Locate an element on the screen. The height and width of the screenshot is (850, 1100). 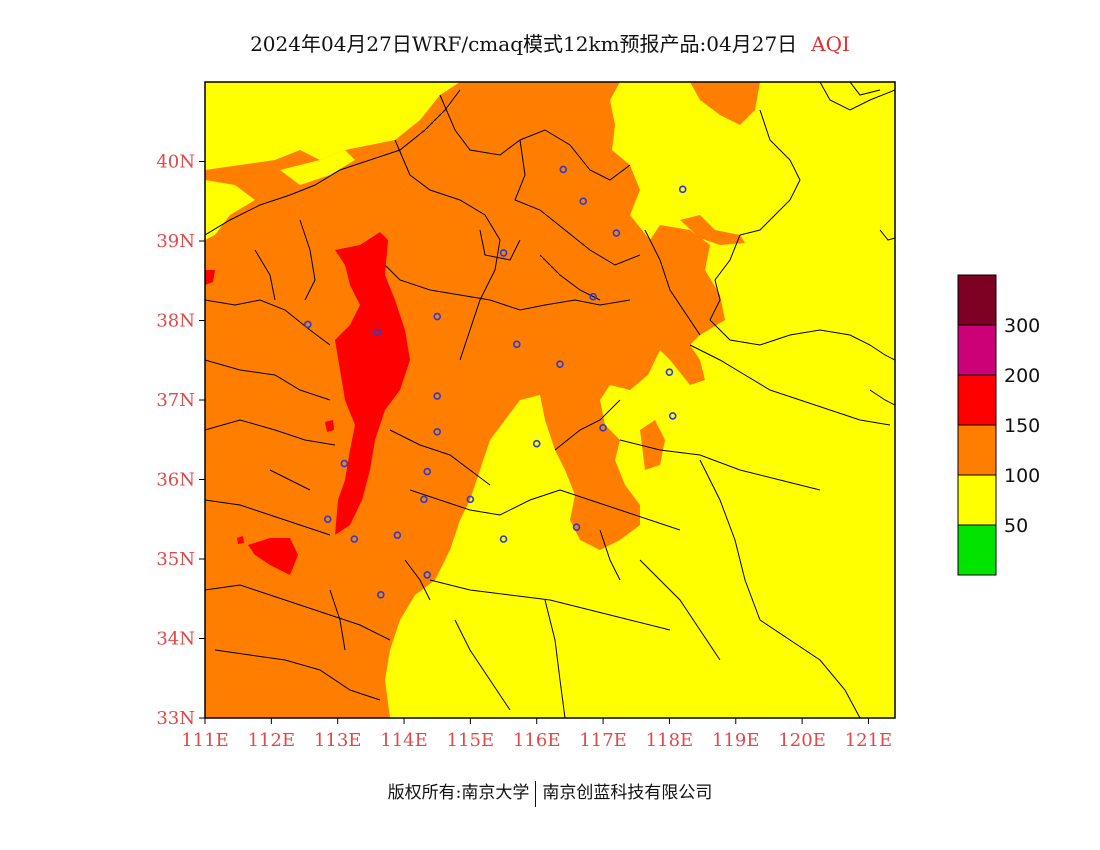
aqi-field-red-dot is located at coordinates (210, 277).